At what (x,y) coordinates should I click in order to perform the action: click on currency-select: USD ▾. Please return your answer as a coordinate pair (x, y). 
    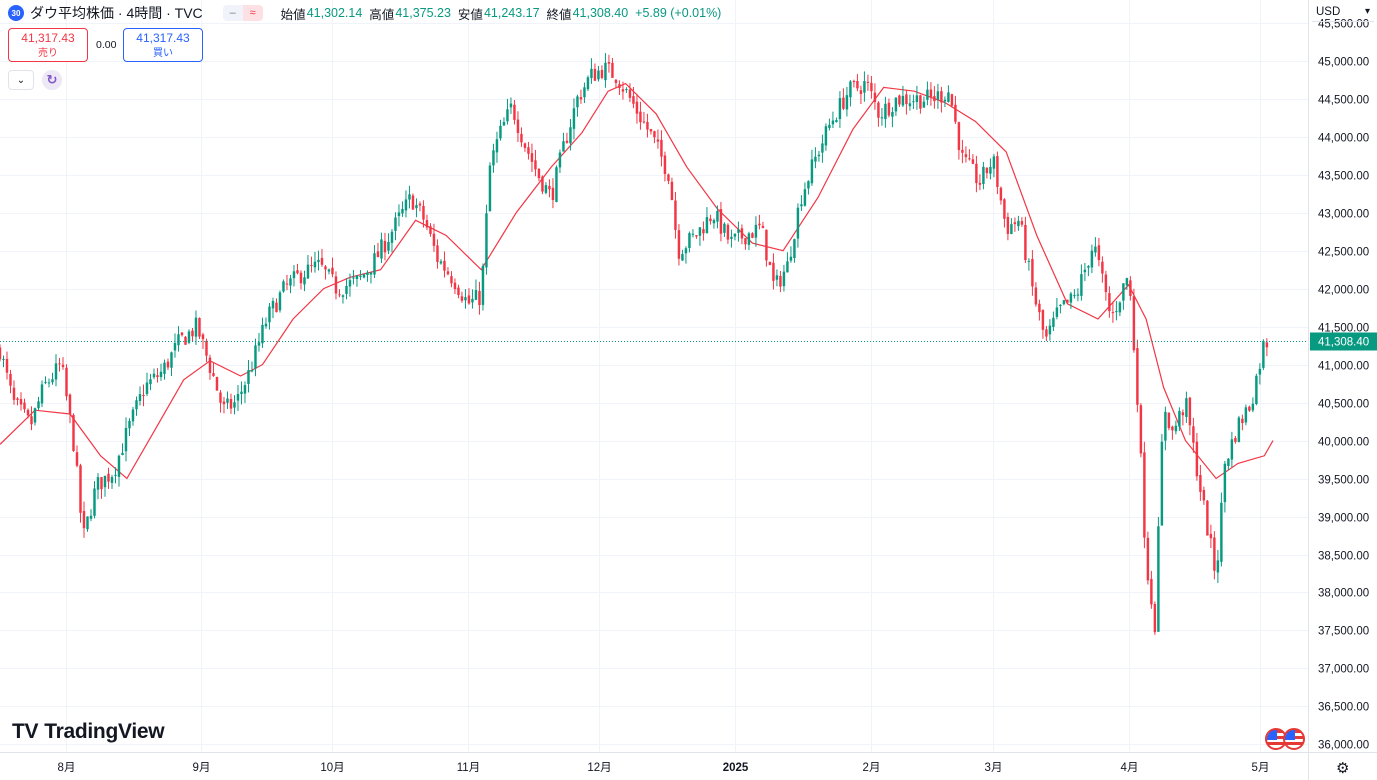
    Looking at the image, I should click on (1343, 12).